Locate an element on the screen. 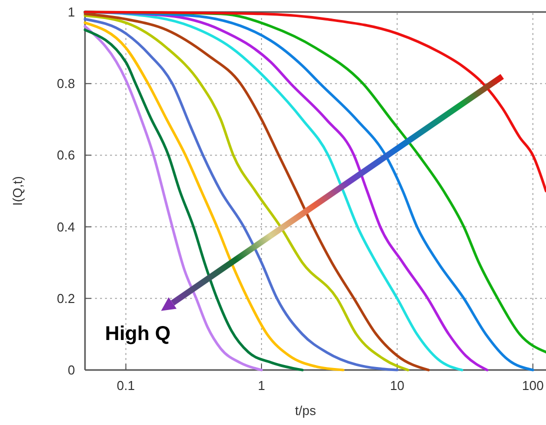 The width and height of the screenshot is (546, 425). x-tick-label: 0.1 is located at coordinates (125, 385).